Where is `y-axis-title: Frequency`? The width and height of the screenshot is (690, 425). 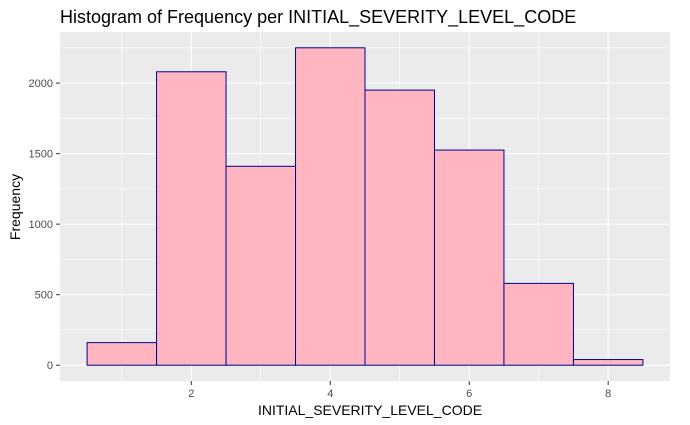
y-axis-title: Frequency is located at coordinates (15, 207).